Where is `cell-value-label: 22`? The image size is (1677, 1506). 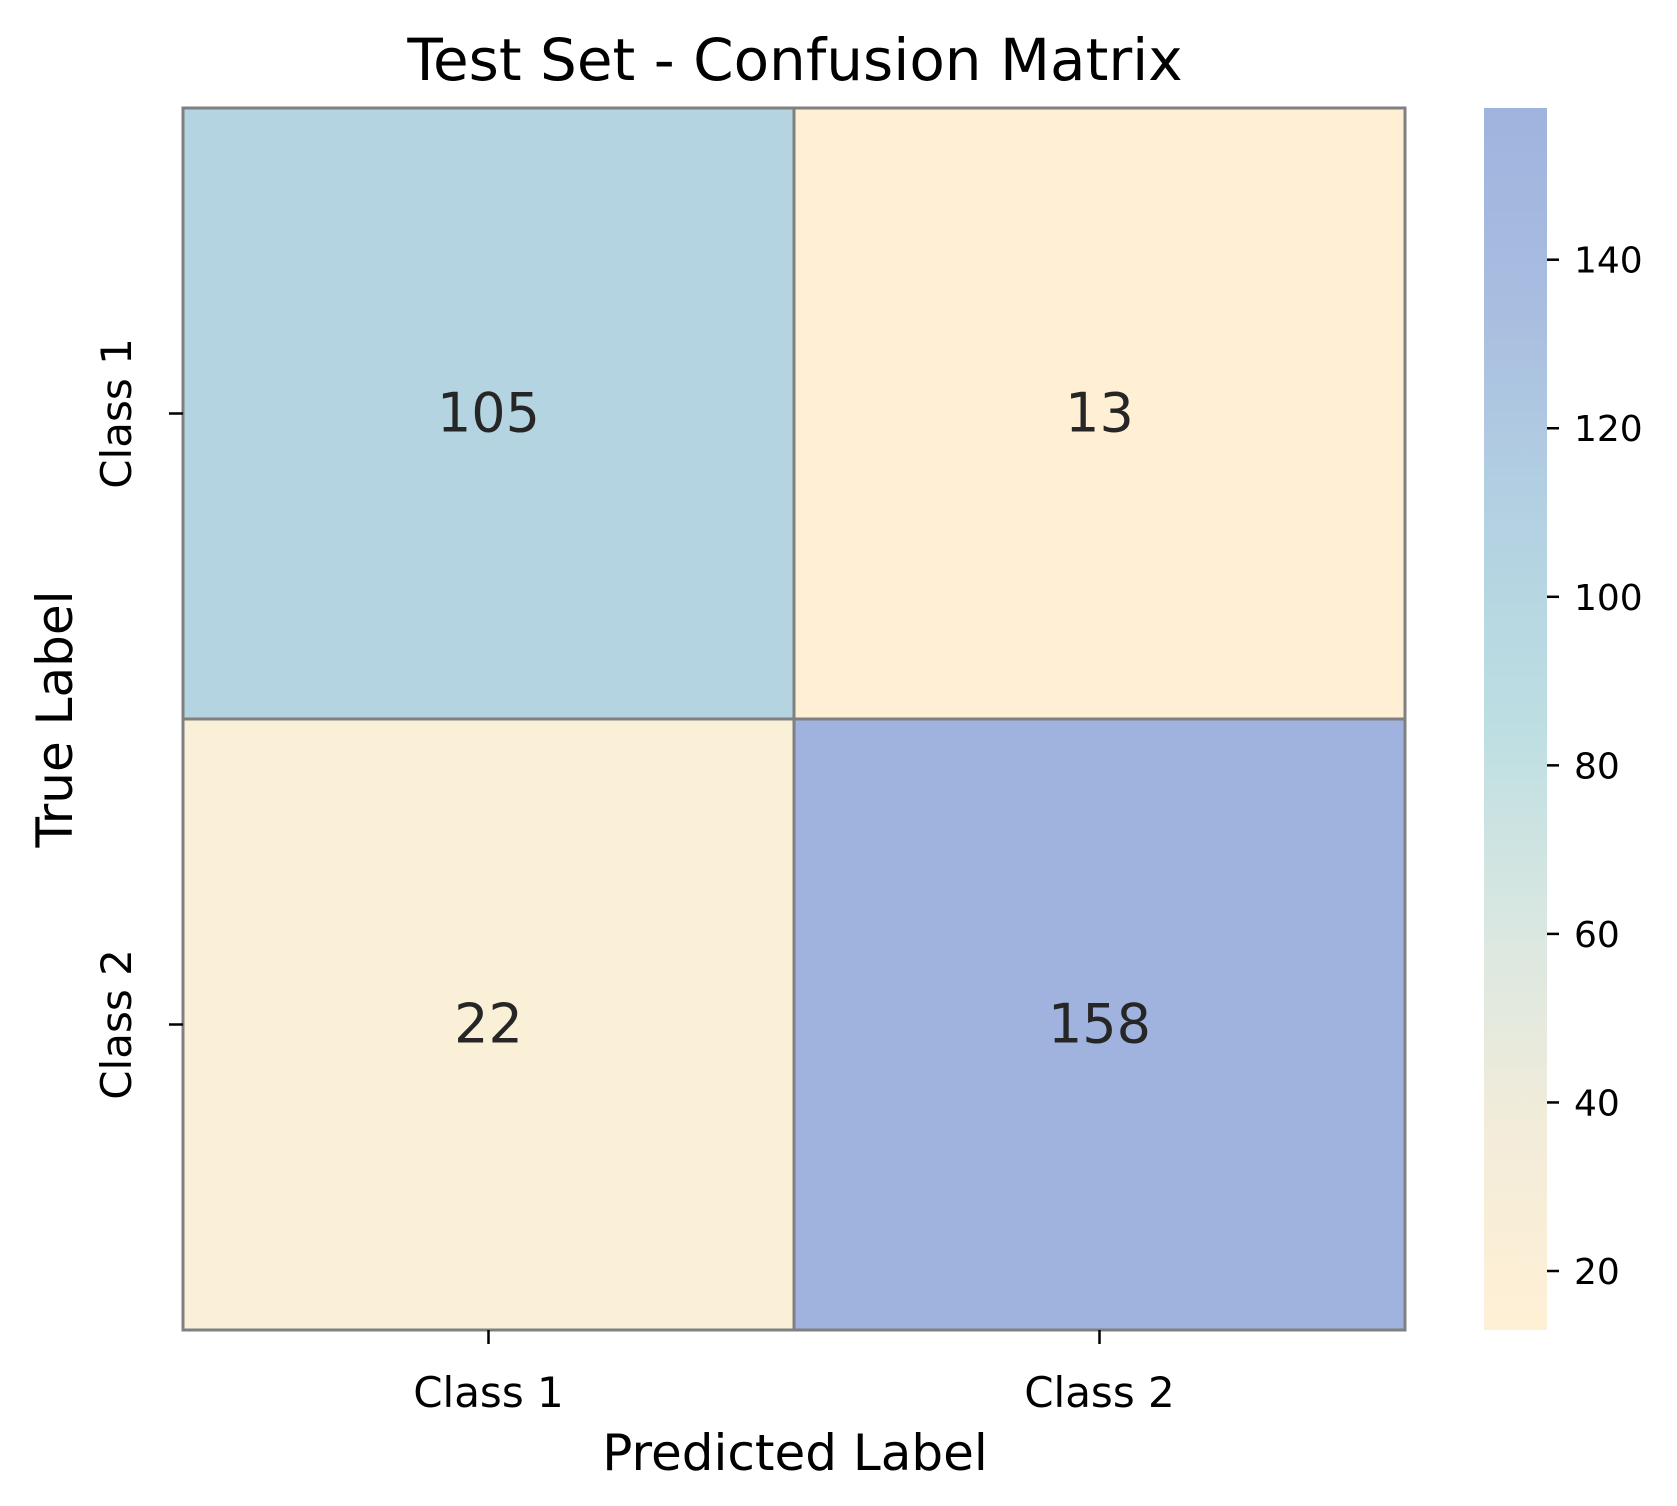
cell-value-label: 22 is located at coordinates (488, 1024).